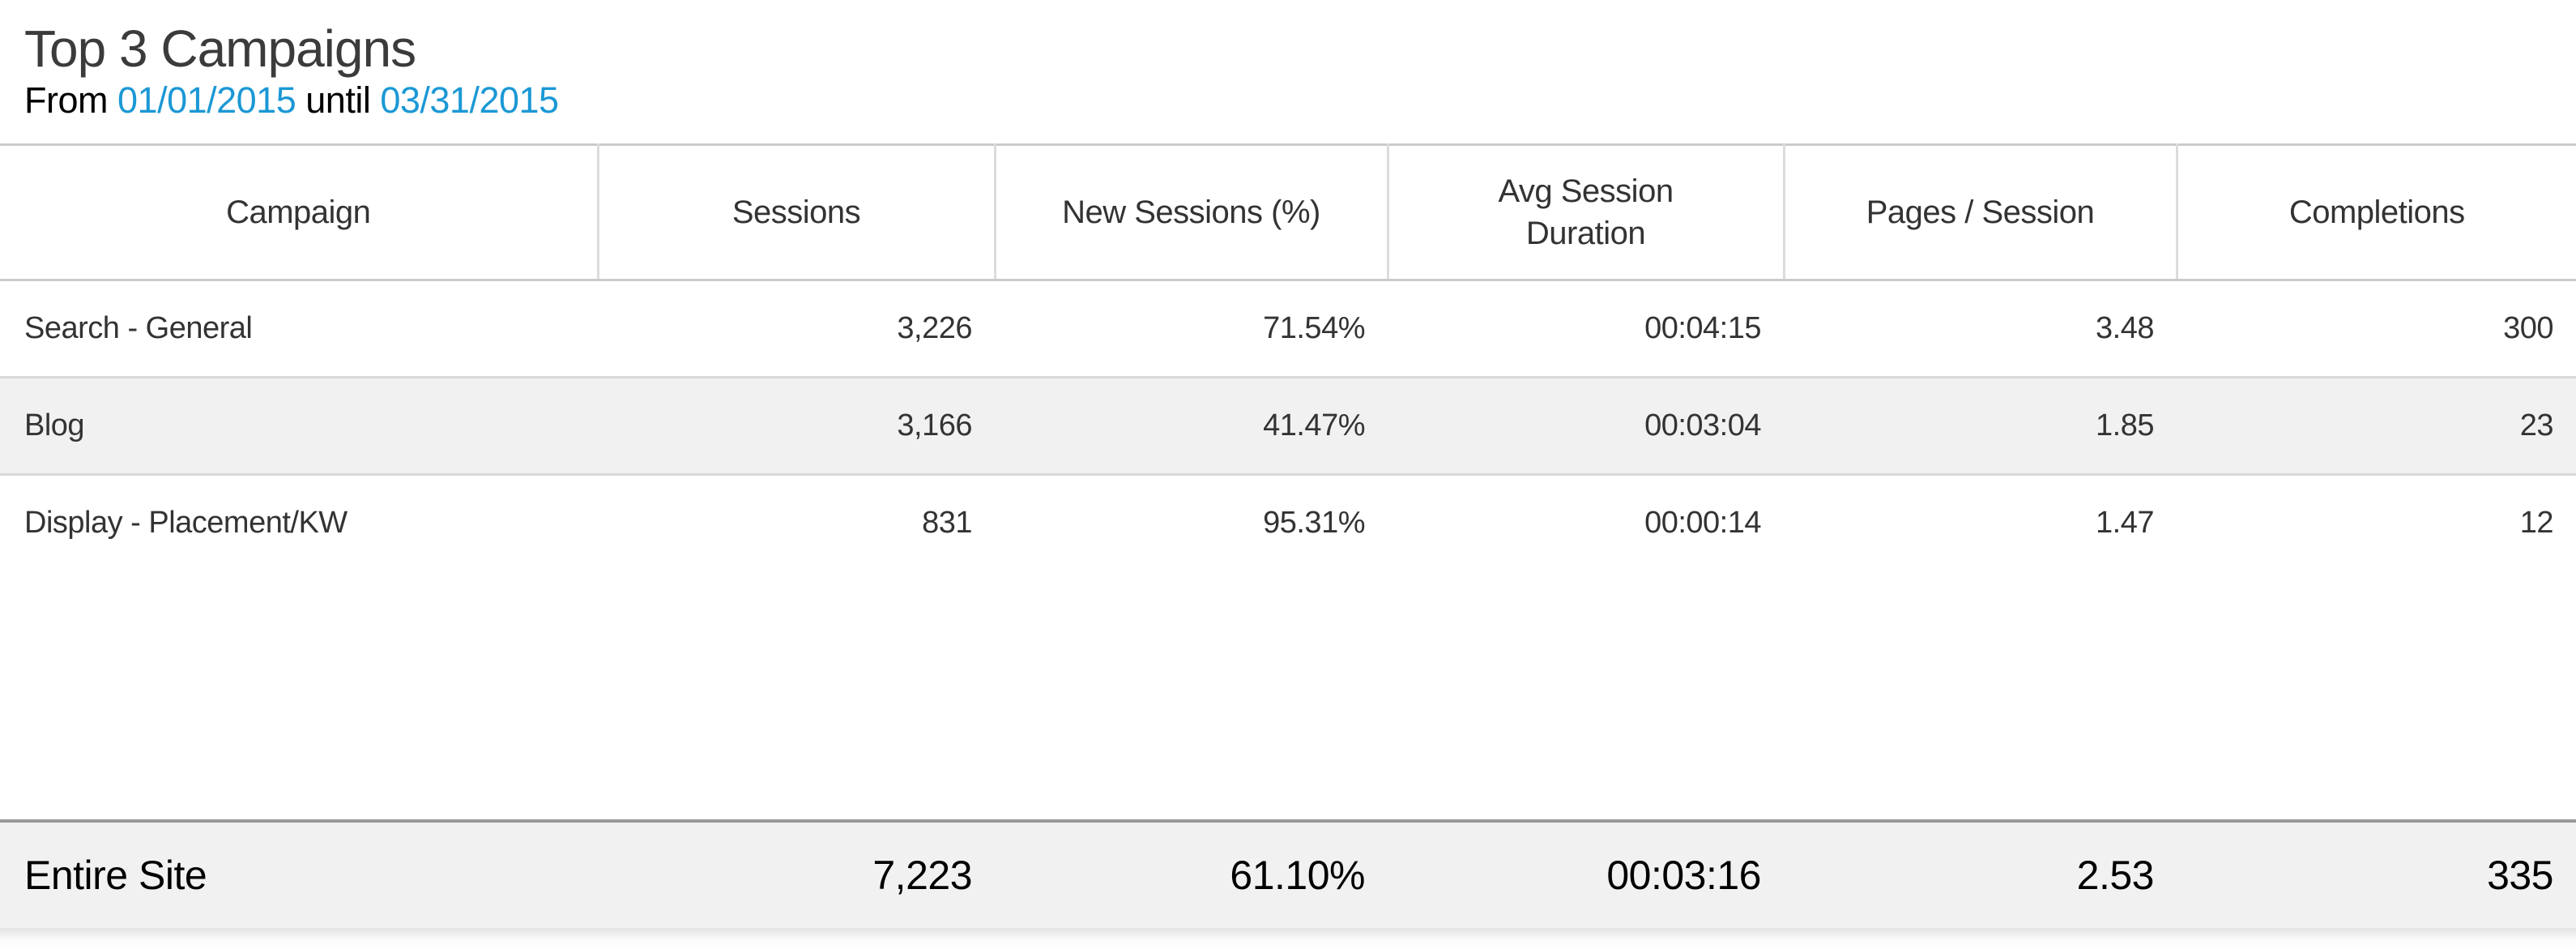 The height and width of the screenshot is (949, 2576). What do you see at coordinates (220, 48) in the screenshot?
I see `page-title: Top 3 Campaigns` at bounding box center [220, 48].